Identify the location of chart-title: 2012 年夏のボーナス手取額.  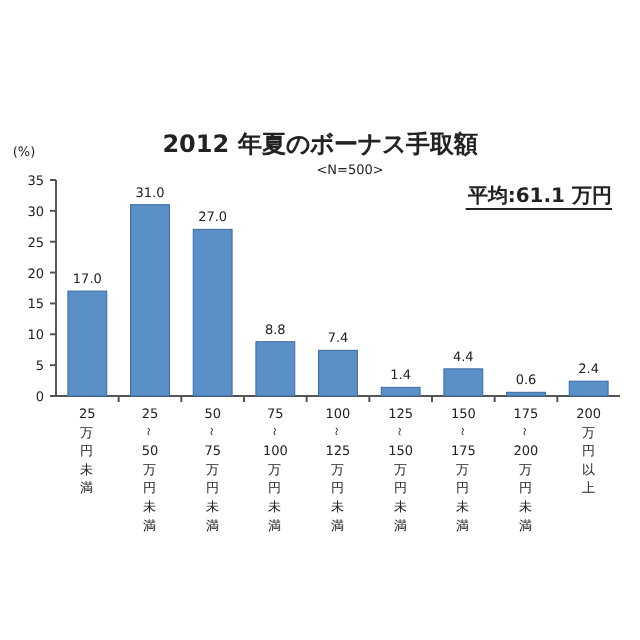
(320, 144).